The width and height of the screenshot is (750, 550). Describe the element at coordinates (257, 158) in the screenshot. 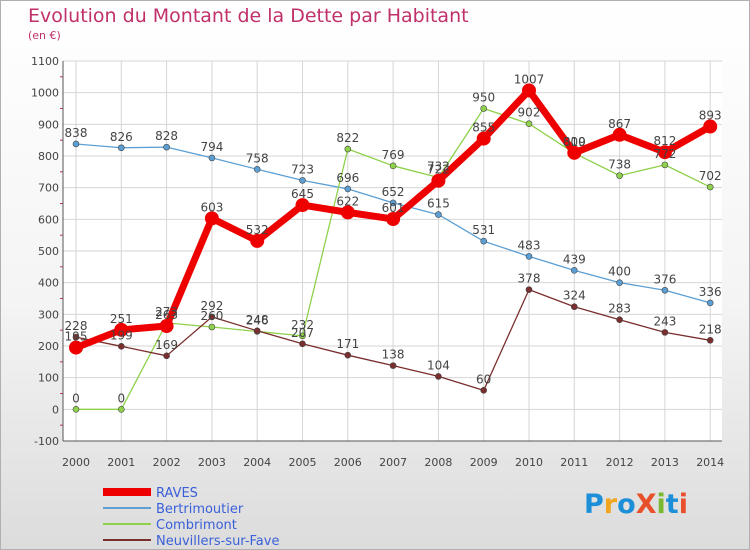

I see `data-label: 758` at that location.